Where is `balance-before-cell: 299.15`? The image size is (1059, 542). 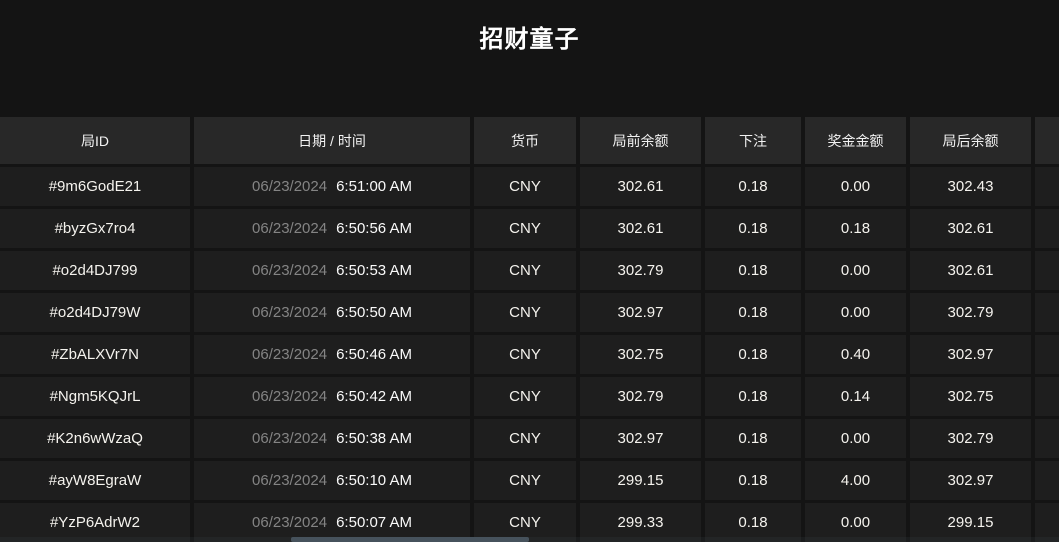 balance-before-cell: 299.15 is located at coordinates (640, 480).